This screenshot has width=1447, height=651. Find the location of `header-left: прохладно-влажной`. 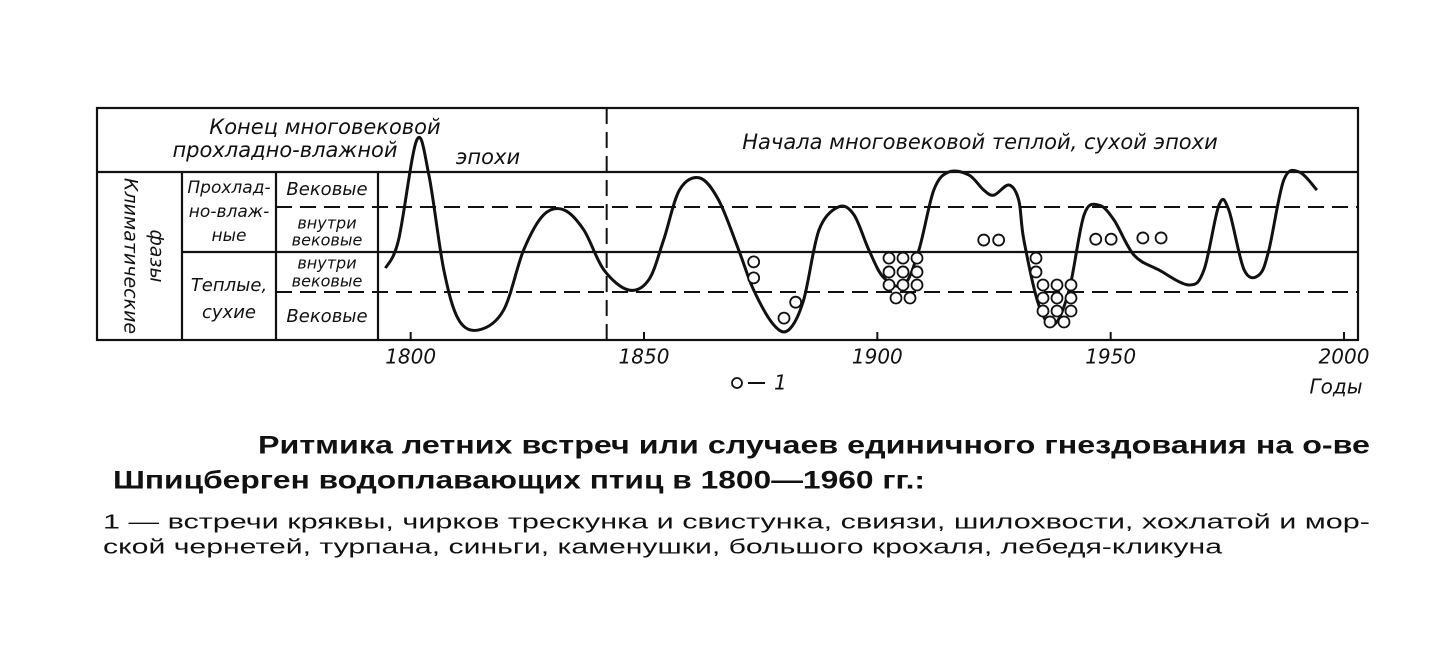

header-left: прохладно-влажной is located at coordinates (284, 150).